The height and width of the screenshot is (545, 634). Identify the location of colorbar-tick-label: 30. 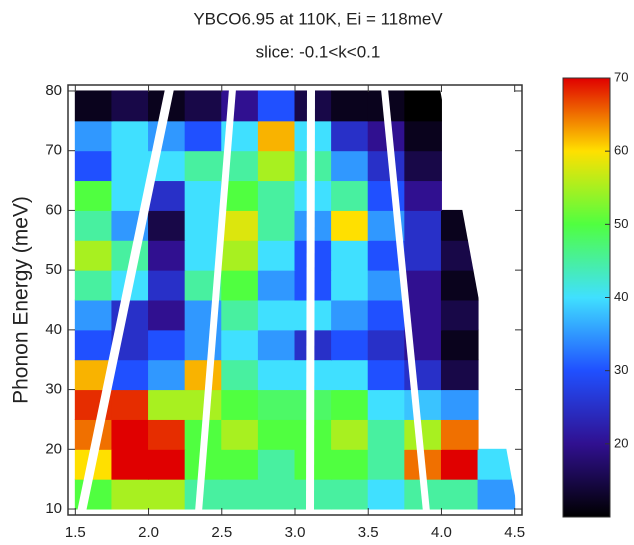
(621, 369).